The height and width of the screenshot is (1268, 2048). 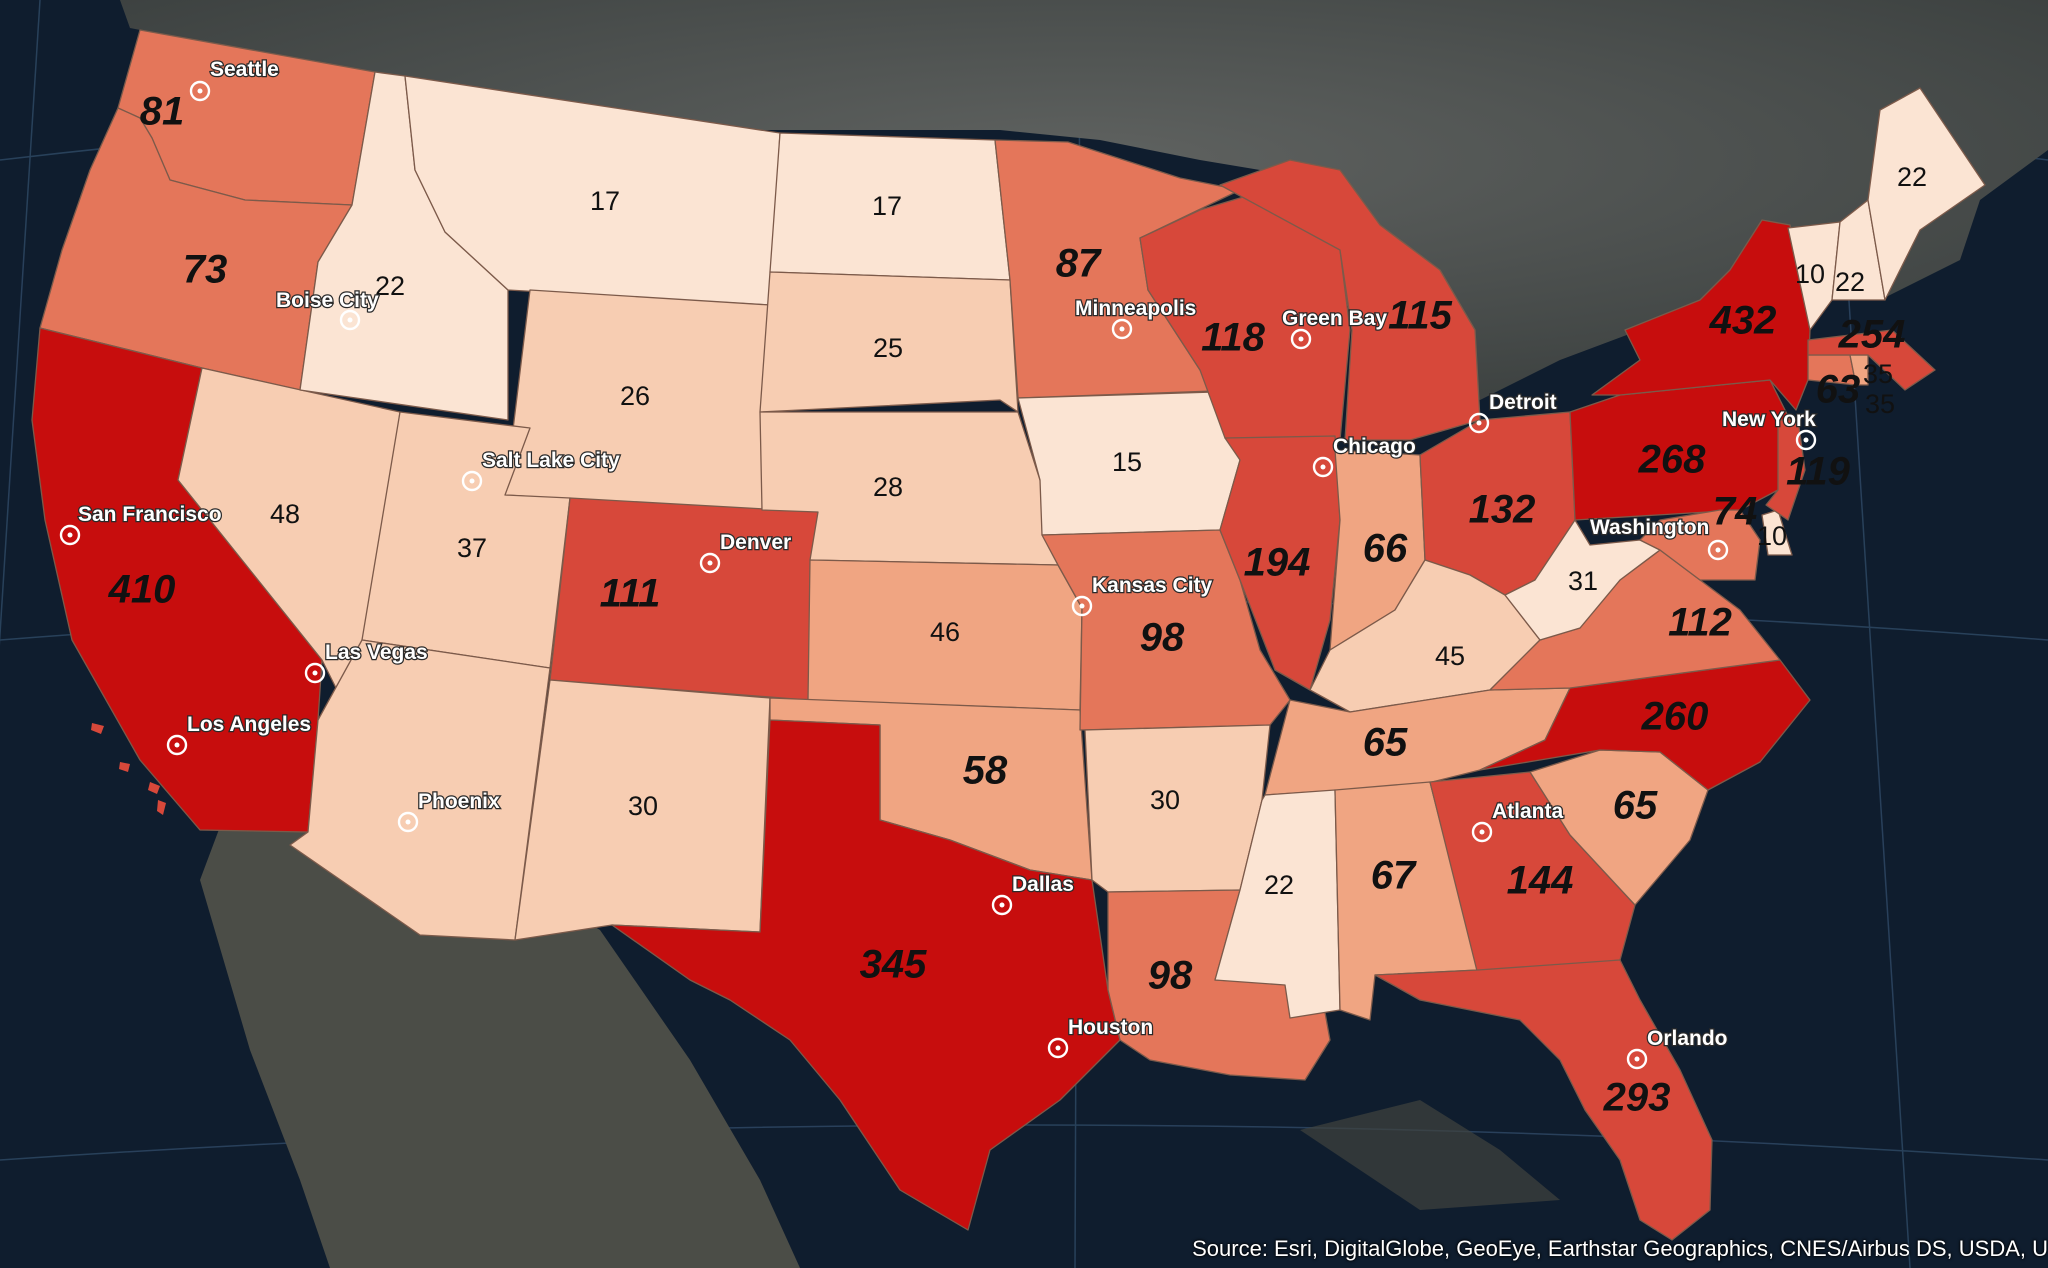 I want to click on value-label-MN: 87, so click(x=1079, y=264).